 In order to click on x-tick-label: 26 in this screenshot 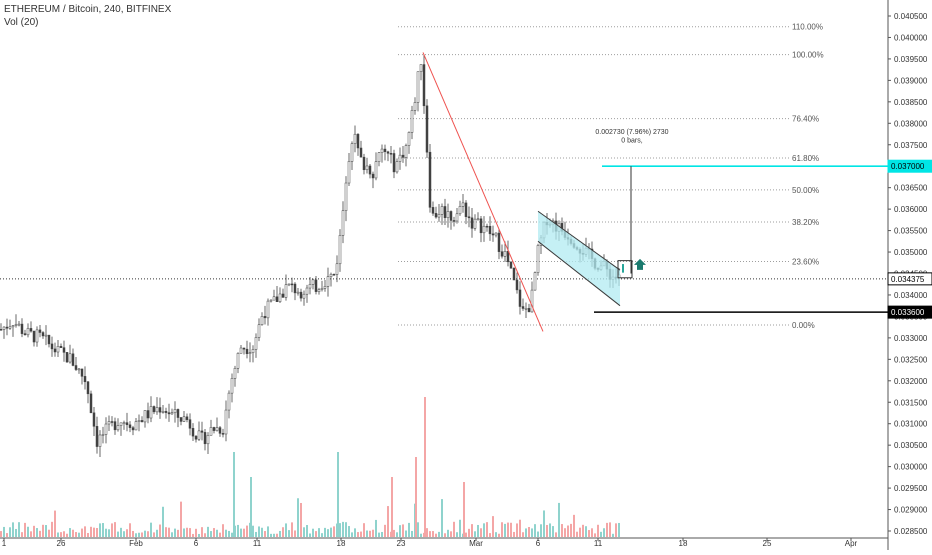, I will do `click(61, 543)`.